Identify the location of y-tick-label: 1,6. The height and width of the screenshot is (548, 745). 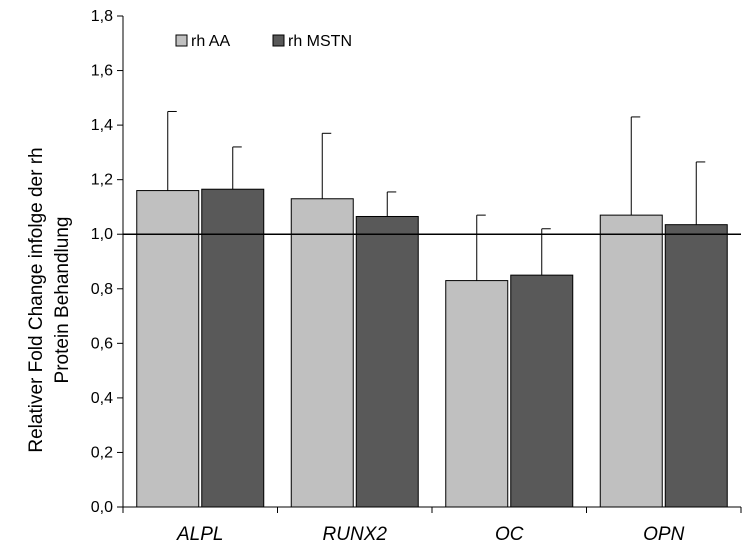
(102, 71).